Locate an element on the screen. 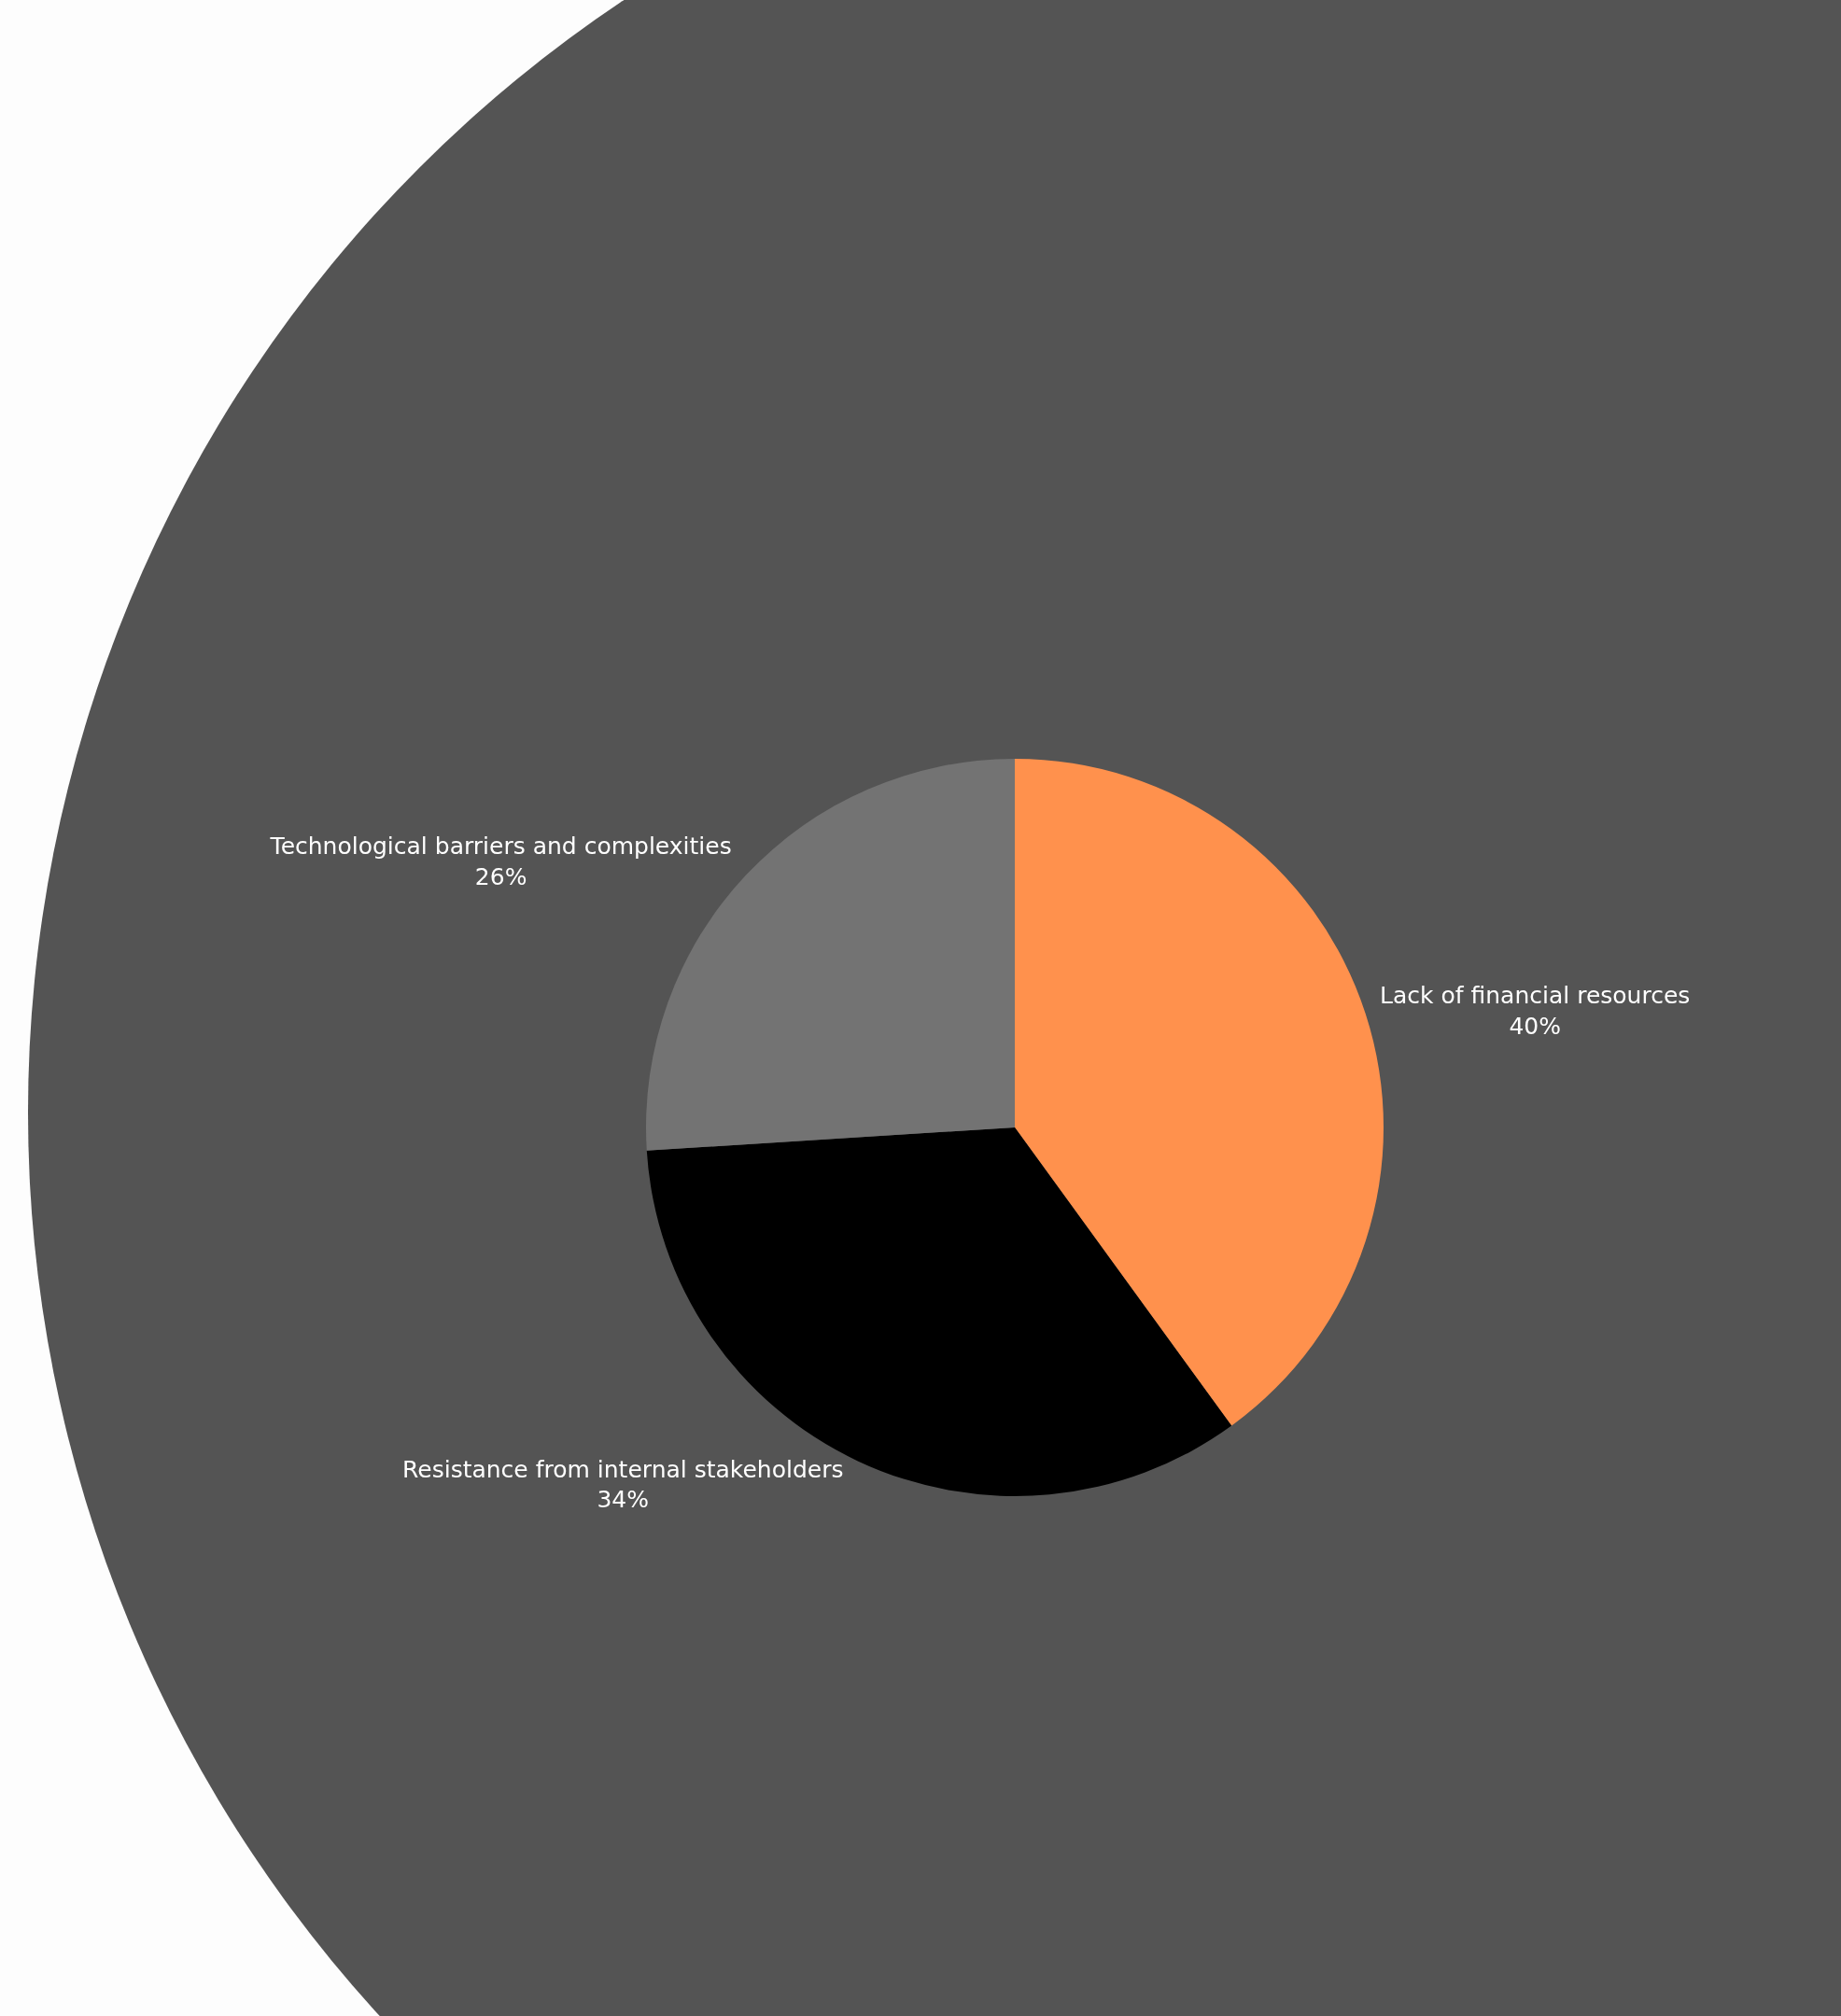 The image size is (1841, 2016). slice-label: Resistance from internal stakeholders is located at coordinates (623, 1469).